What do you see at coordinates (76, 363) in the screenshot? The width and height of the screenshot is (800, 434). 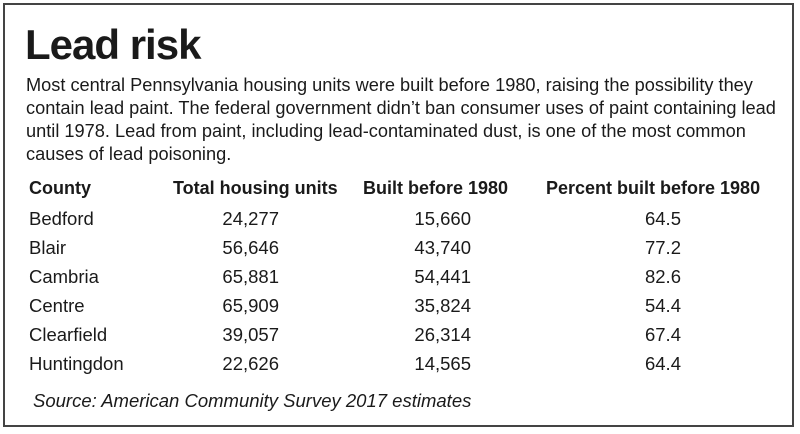 I see `county-cell: Huntingdon` at bounding box center [76, 363].